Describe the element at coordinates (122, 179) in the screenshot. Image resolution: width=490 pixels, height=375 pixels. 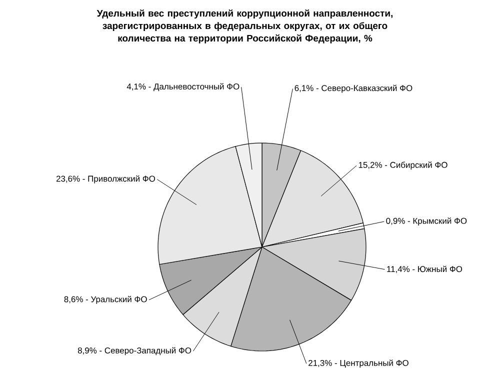
I see `slice-label: Приволжский ФО` at that location.